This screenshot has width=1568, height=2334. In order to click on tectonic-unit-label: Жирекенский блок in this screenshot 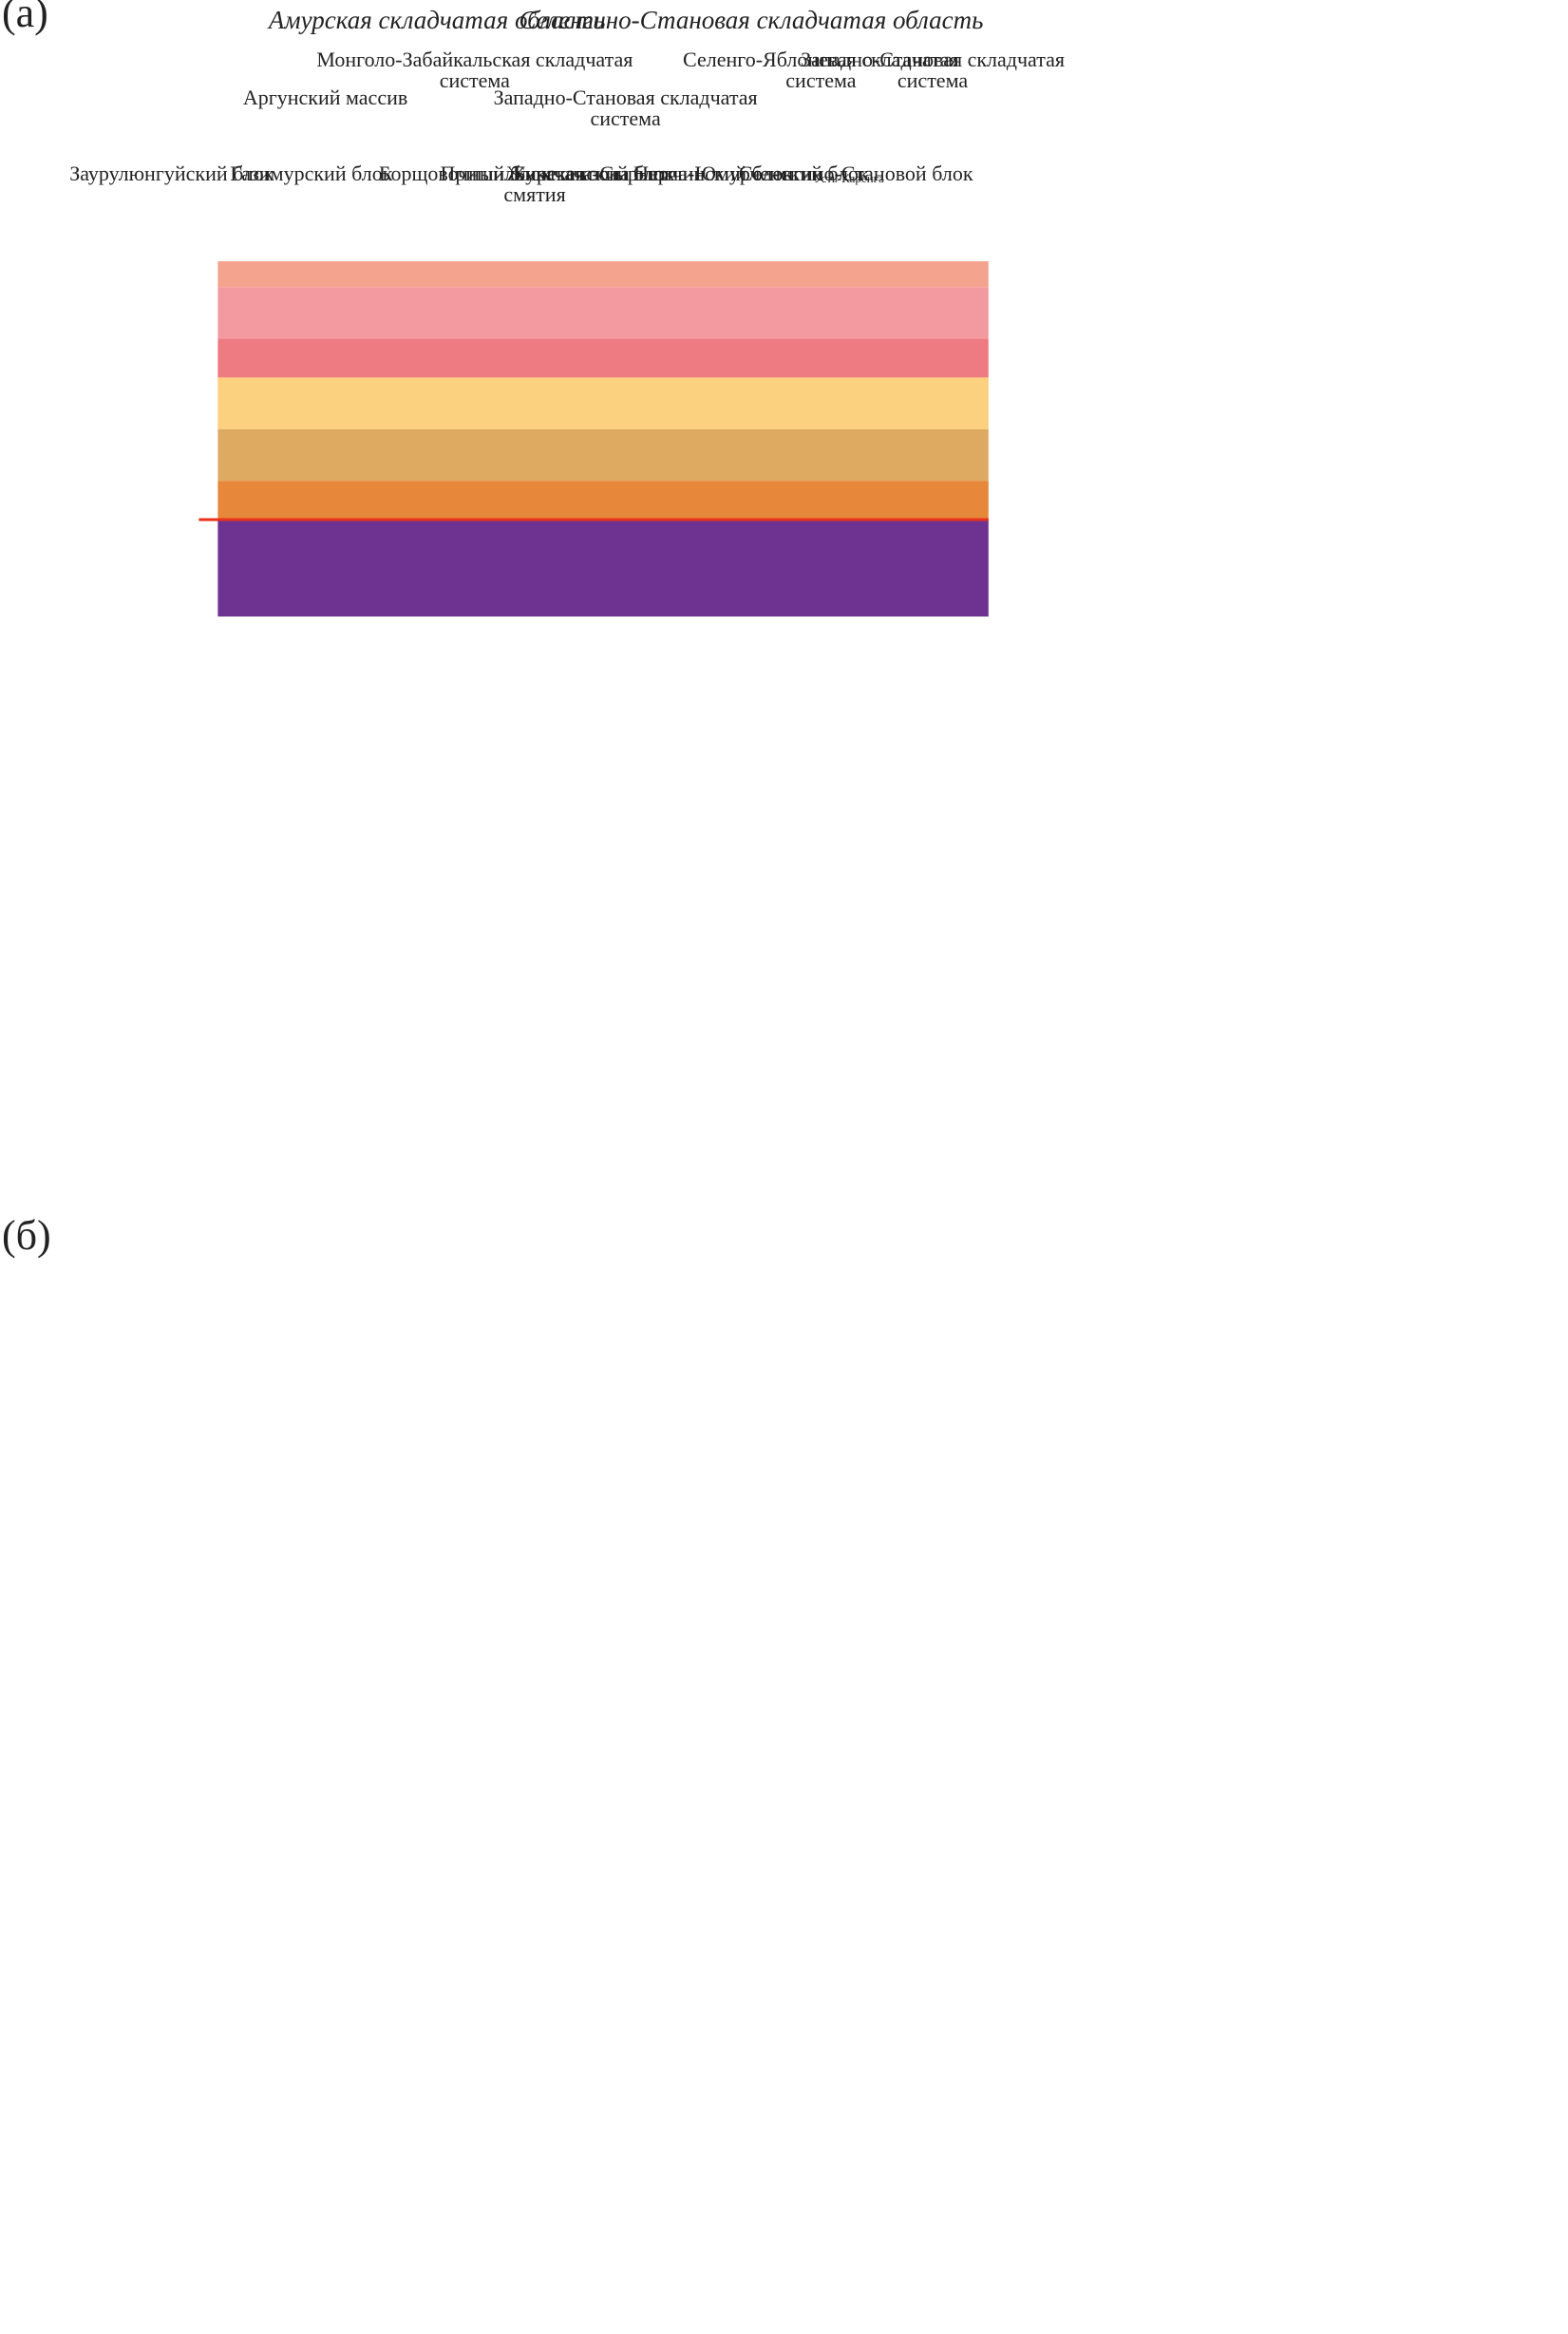, I will do `click(590, 173)`.